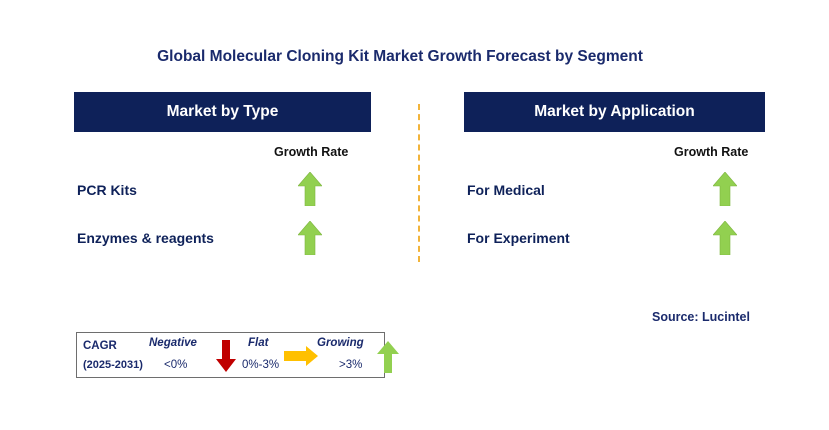 The width and height of the screenshot is (829, 430). What do you see at coordinates (614, 112) in the screenshot?
I see `market-by-application-header: Market by Application` at bounding box center [614, 112].